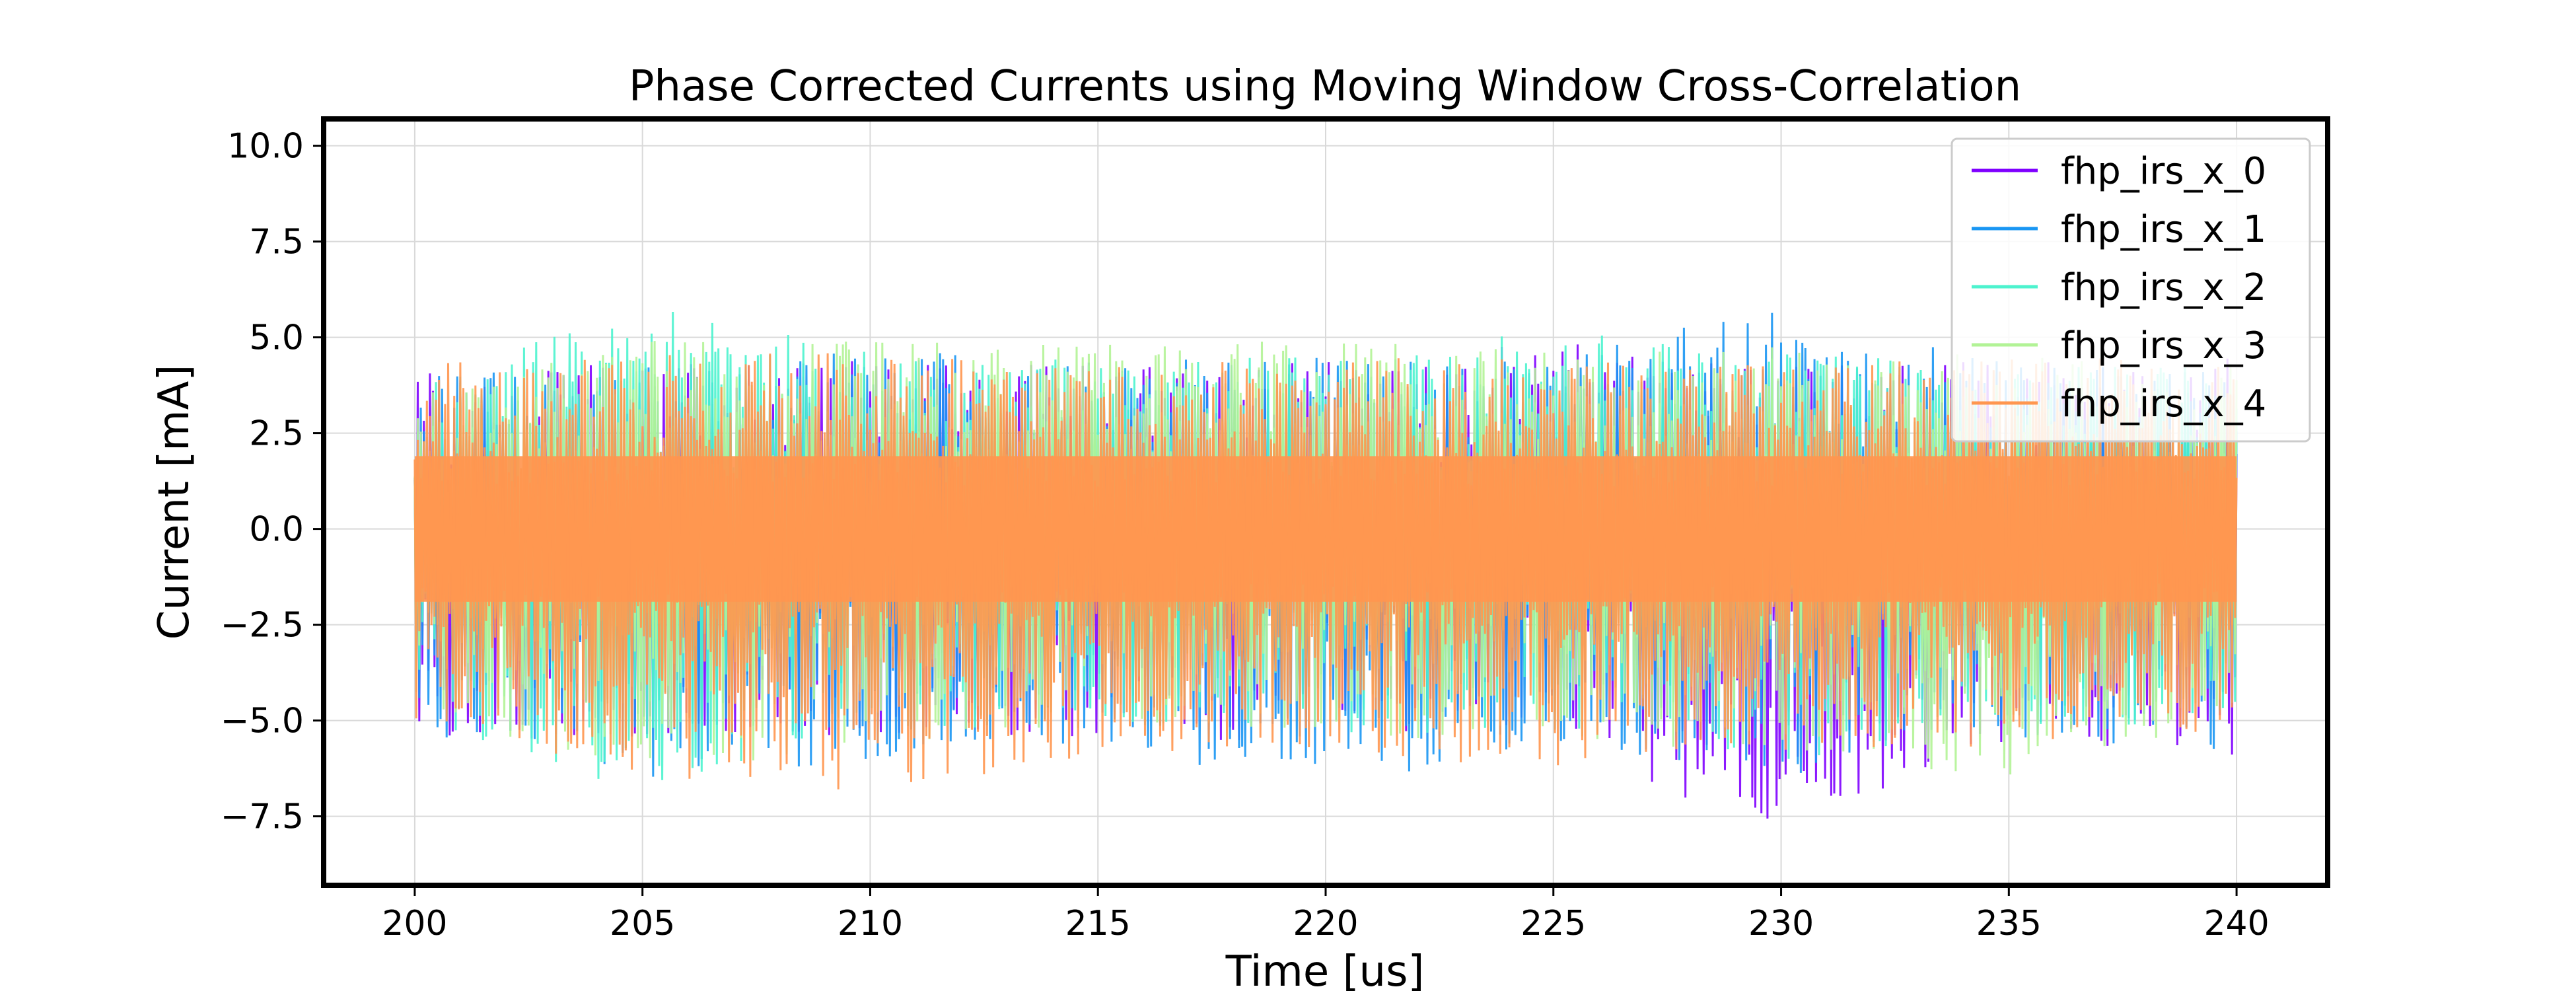 The image size is (2576, 991). Describe the element at coordinates (262, 625) in the screenshot. I see `y-tick-label: −2.5` at that location.